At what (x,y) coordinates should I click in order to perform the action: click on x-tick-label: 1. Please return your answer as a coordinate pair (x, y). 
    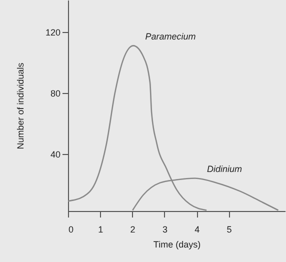
    Looking at the image, I should click on (101, 229).